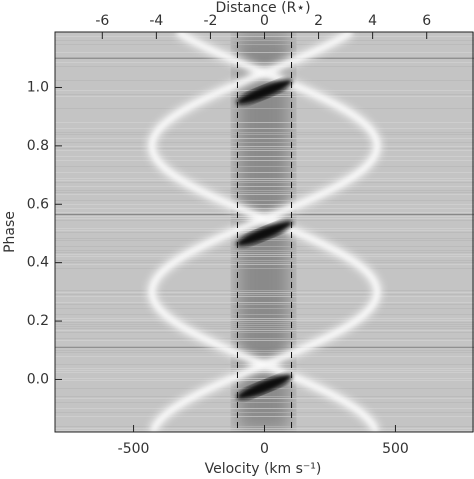 This screenshot has width=474, height=479. I want to click on y-tick-label: 0.0, so click(38, 379).